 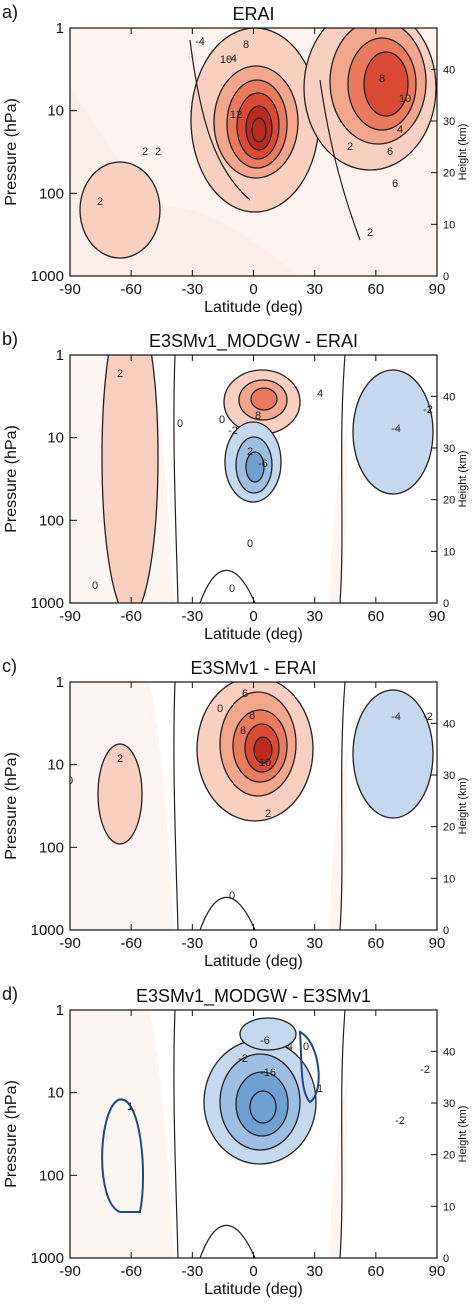 What do you see at coordinates (253, 341) in the screenshot?
I see `panel-title: E3SMv1_MODGW - ERAI` at bounding box center [253, 341].